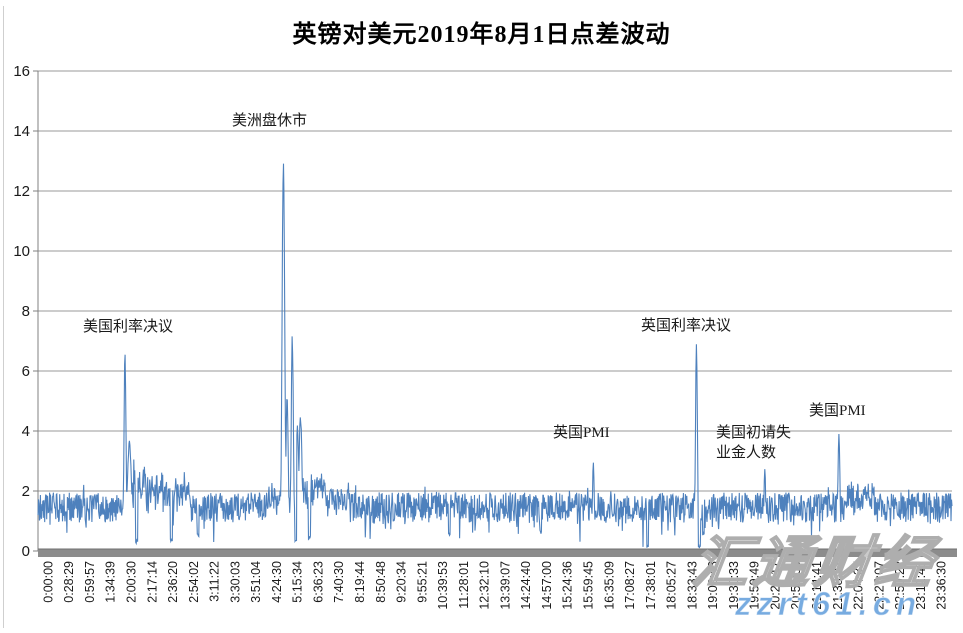 The width and height of the screenshot is (963, 633). What do you see at coordinates (630, 585) in the screenshot?
I see `svg-text: 17:08:27` at bounding box center [630, 585].